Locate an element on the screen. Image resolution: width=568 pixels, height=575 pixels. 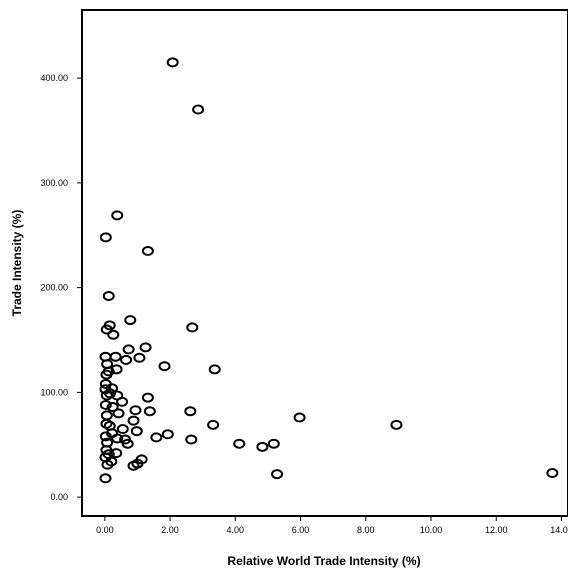
x-tick-label: 0.00 is located at coordinates (105, 530).